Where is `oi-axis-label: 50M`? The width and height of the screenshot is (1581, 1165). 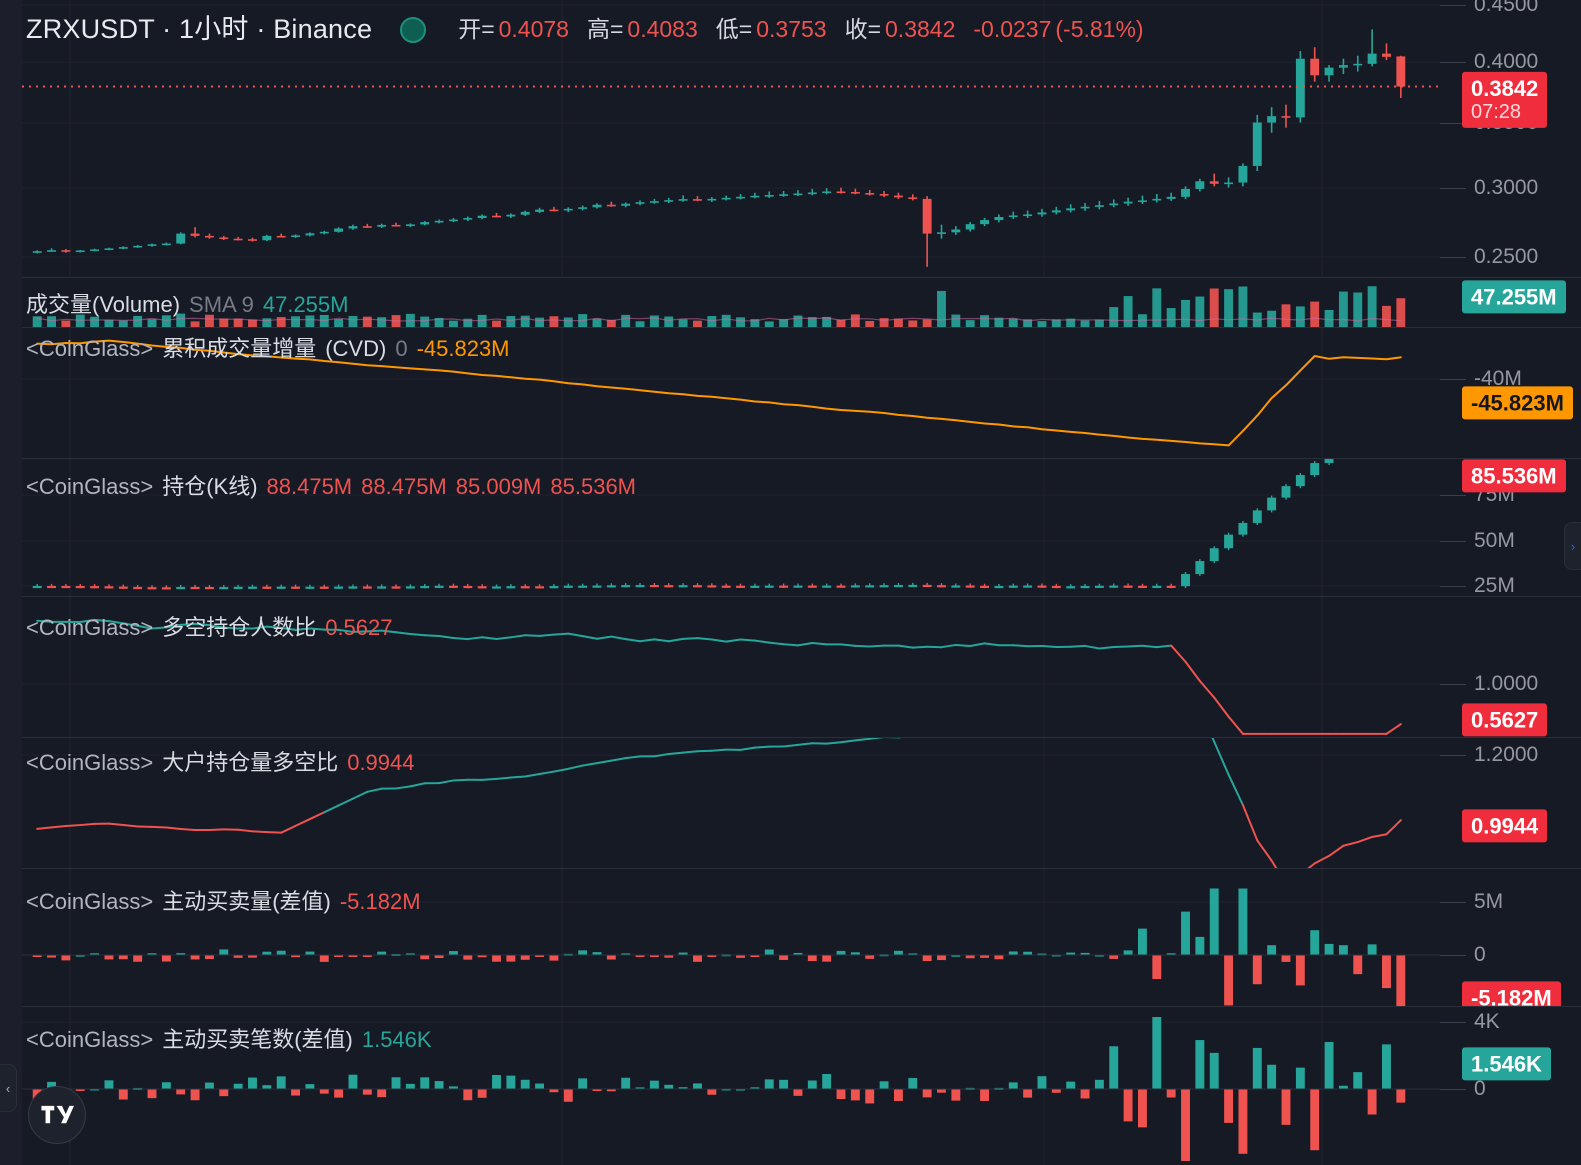 oi-axis-label: 50M is located at coordinates (1494, 540).